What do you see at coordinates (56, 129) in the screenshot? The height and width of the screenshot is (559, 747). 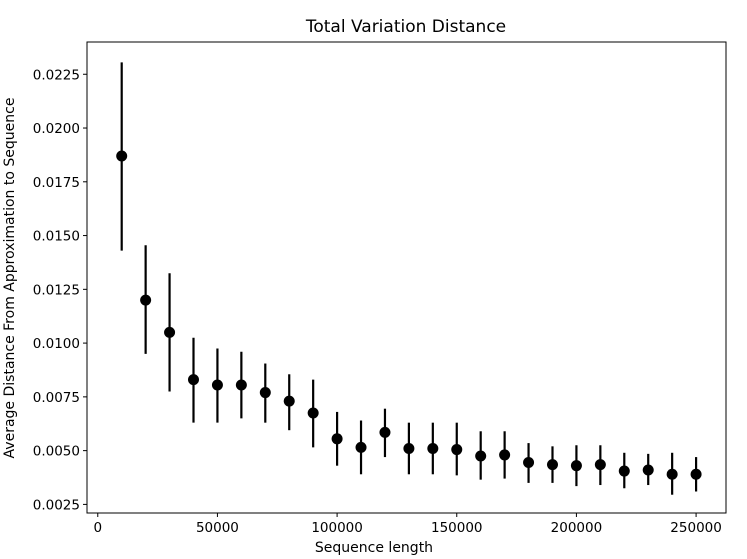 I see `y-tick-label: 0.0200` at bounding box center [56, 129].